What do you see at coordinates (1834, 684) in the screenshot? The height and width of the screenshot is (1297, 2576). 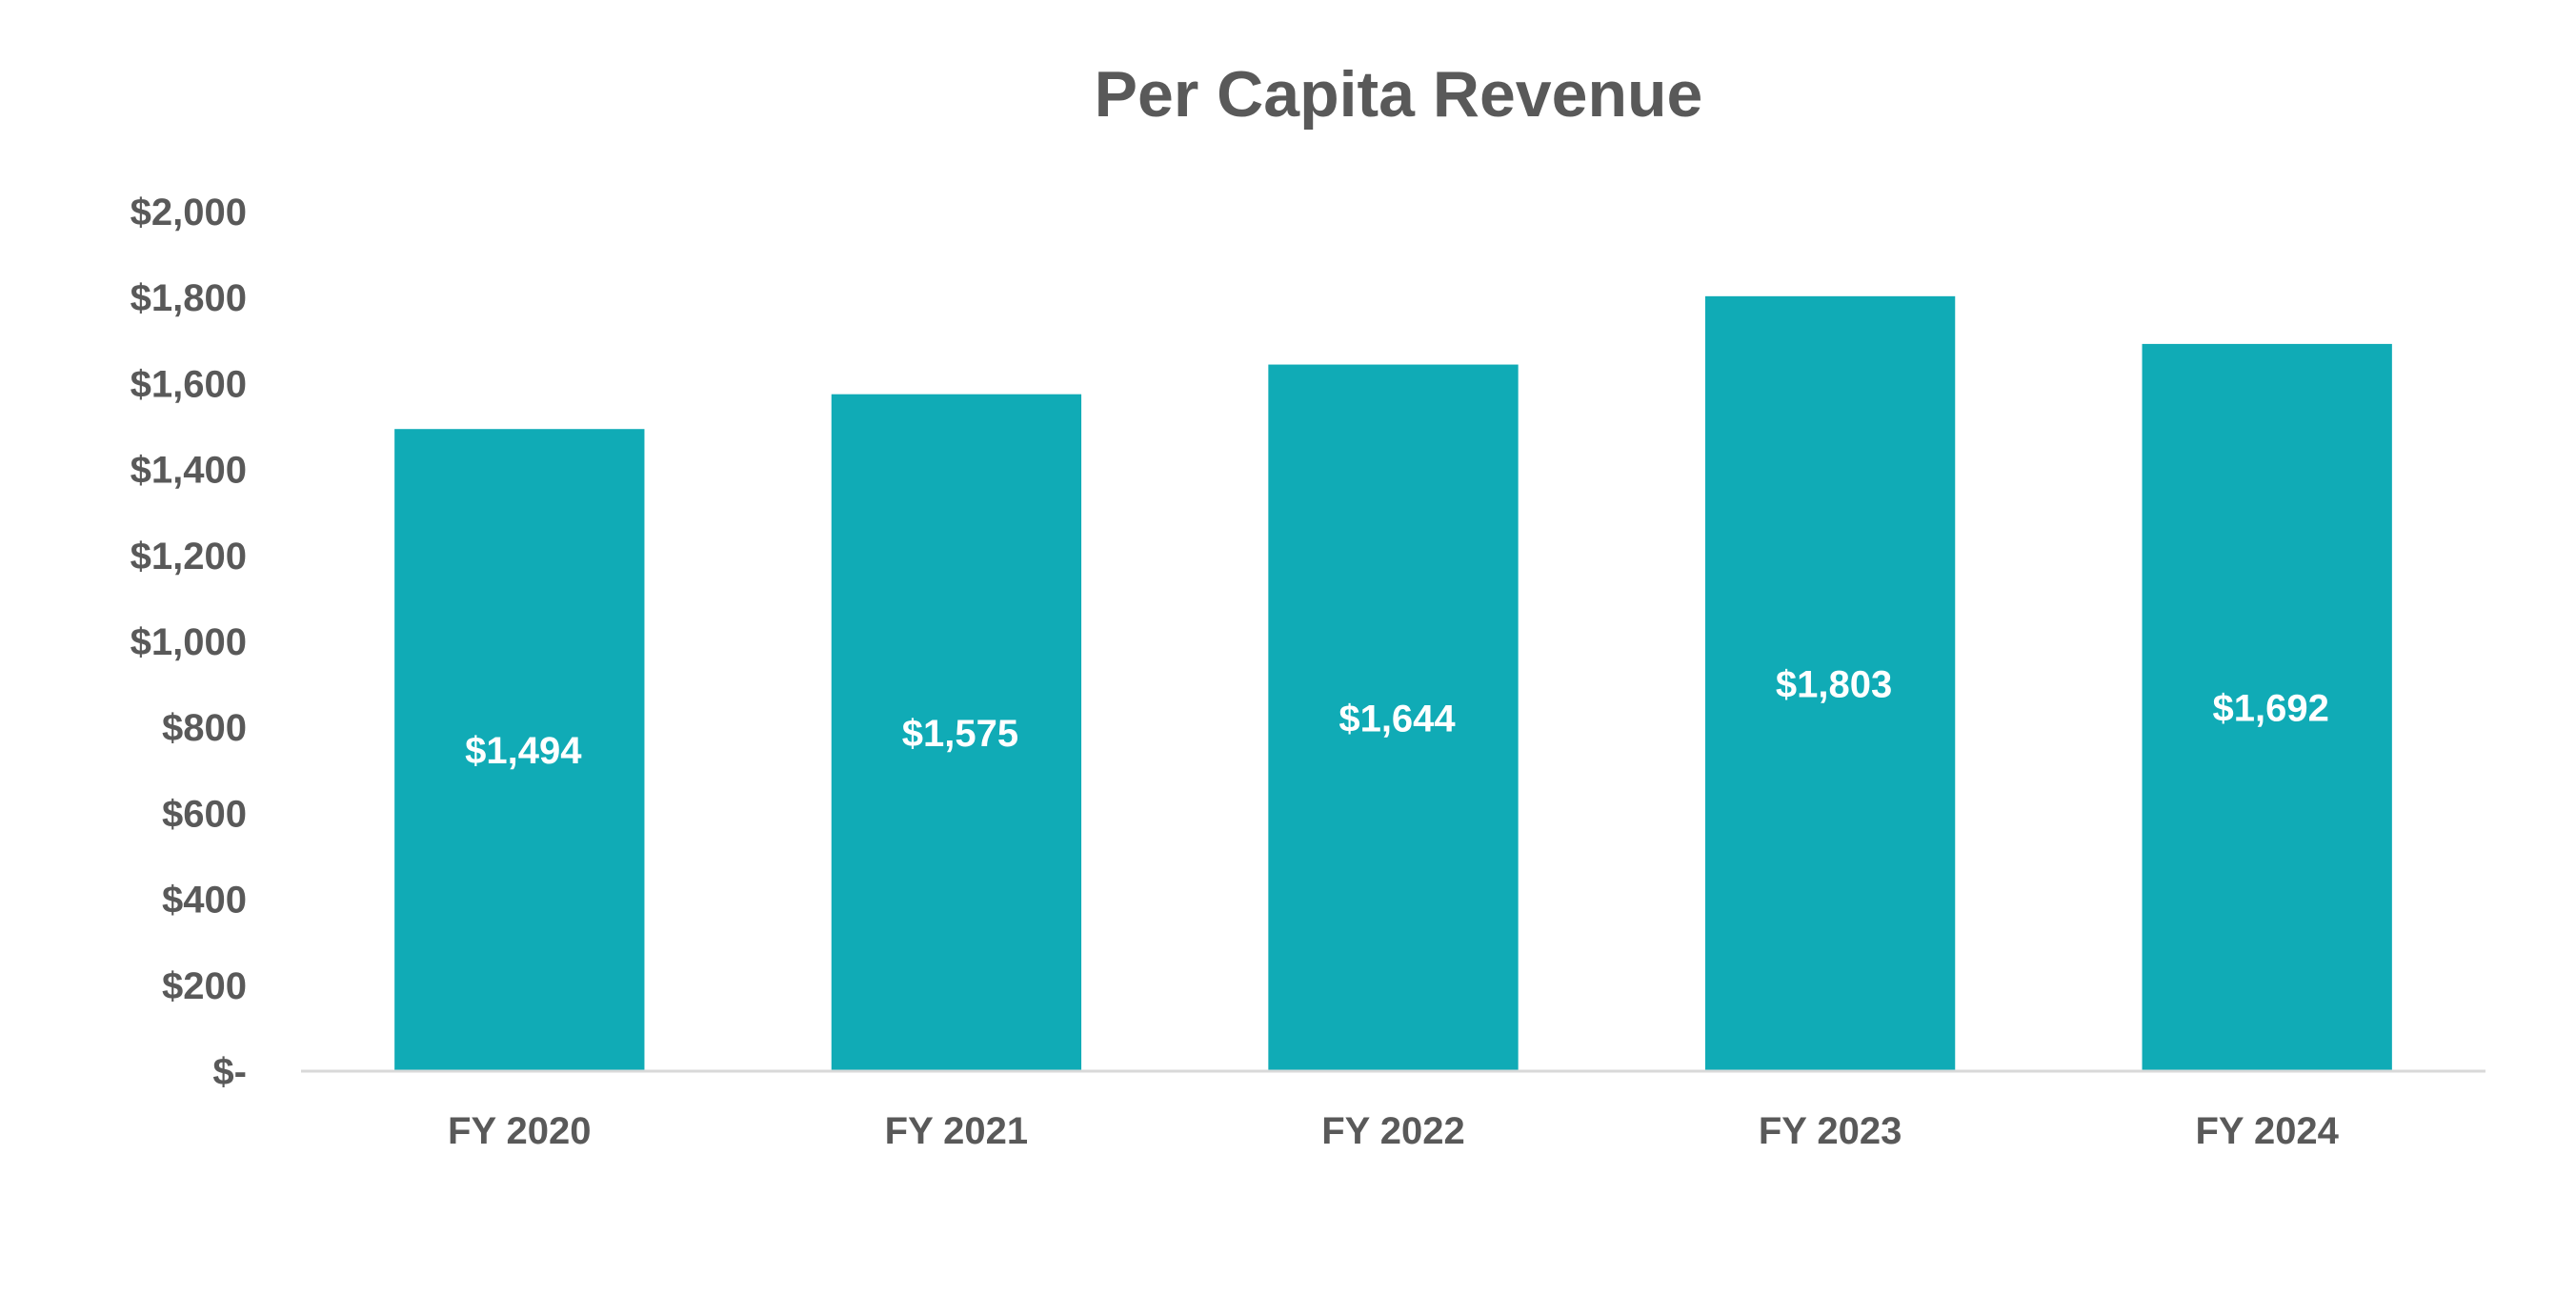 I see `data-label: $1,803` at bounding box center [1834, 684].